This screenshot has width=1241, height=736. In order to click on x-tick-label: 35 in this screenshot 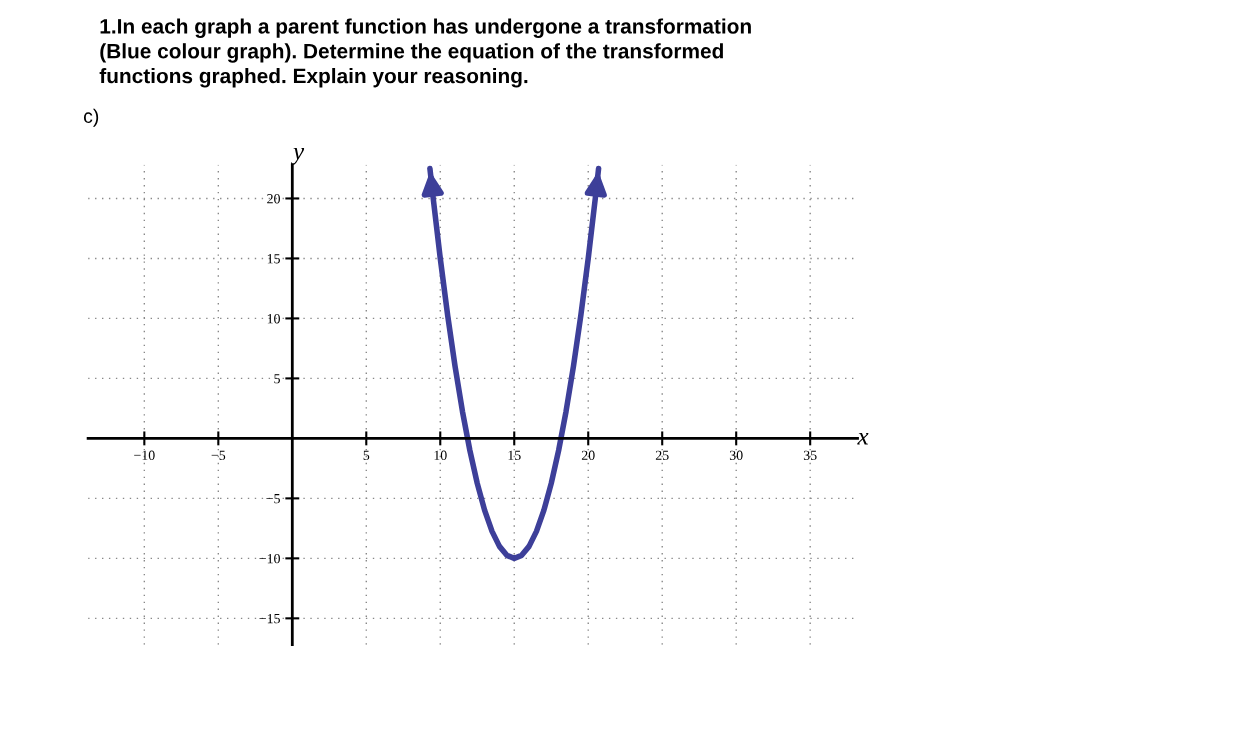, I will do `click(810, 455)`.